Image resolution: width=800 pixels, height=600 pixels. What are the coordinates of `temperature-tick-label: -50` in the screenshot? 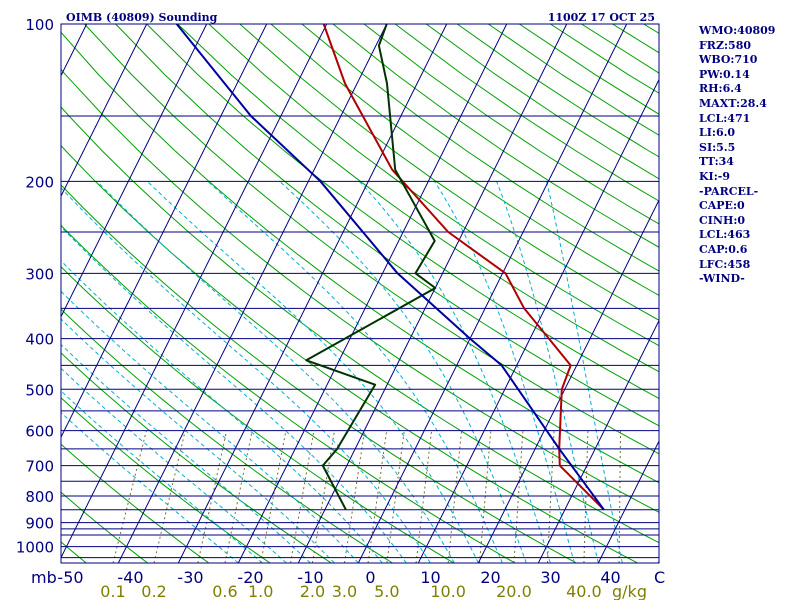 It's located at (70, 577).